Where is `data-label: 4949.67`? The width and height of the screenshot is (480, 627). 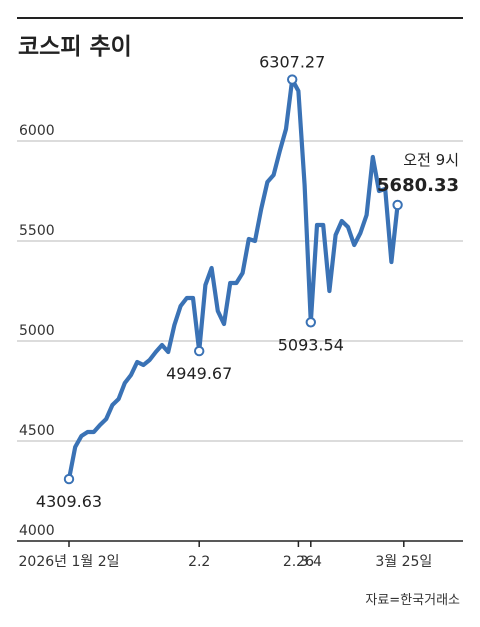
data-label: 4949.67 is located at coordinates (199, 373).